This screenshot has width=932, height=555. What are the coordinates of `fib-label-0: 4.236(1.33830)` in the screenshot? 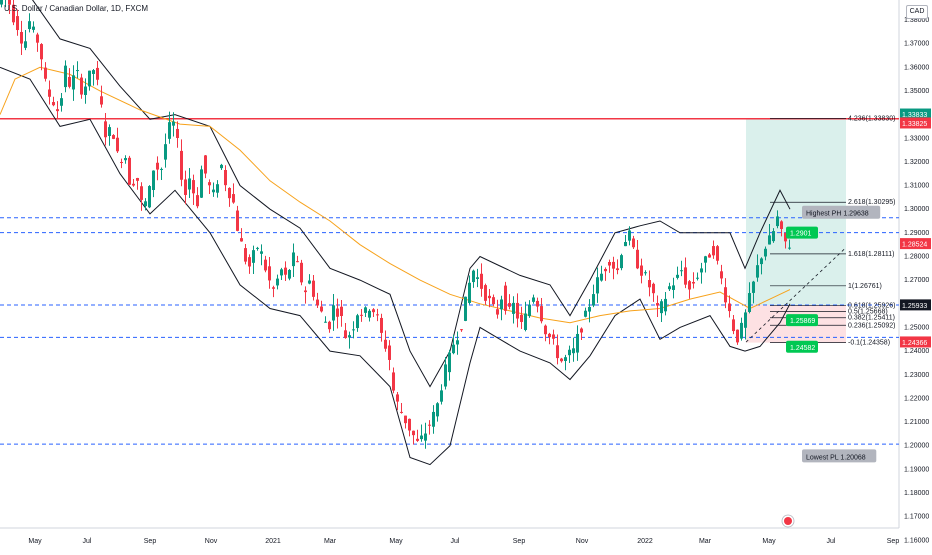 It's located at (871, 119).